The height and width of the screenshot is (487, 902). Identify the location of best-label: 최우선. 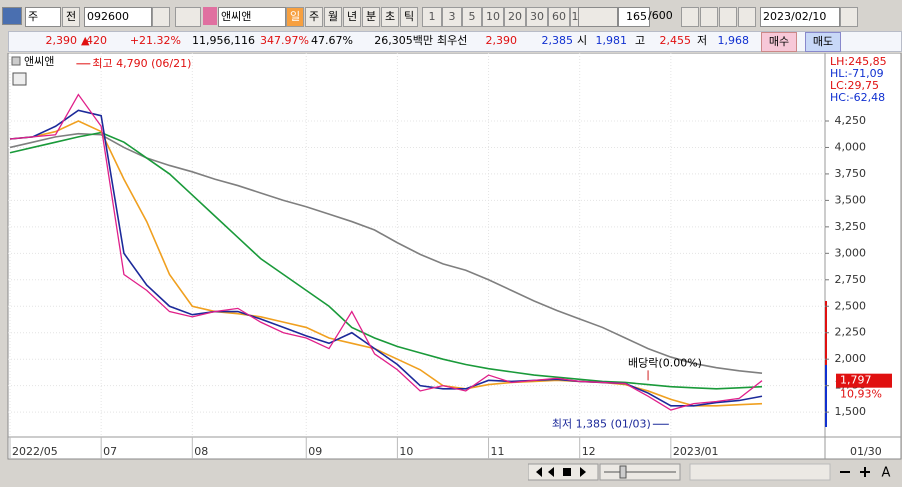
(452, 40).